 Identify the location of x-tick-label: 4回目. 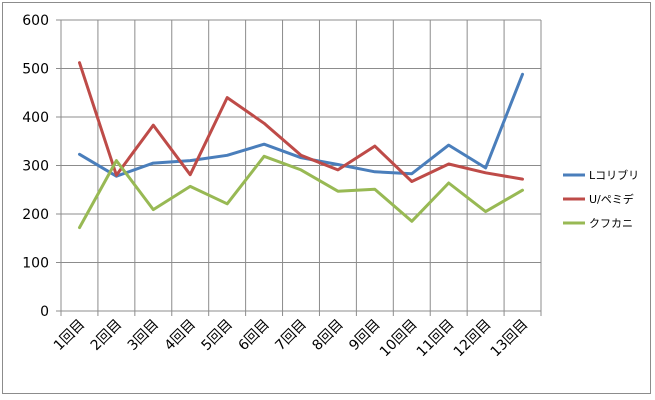
(180, 335).